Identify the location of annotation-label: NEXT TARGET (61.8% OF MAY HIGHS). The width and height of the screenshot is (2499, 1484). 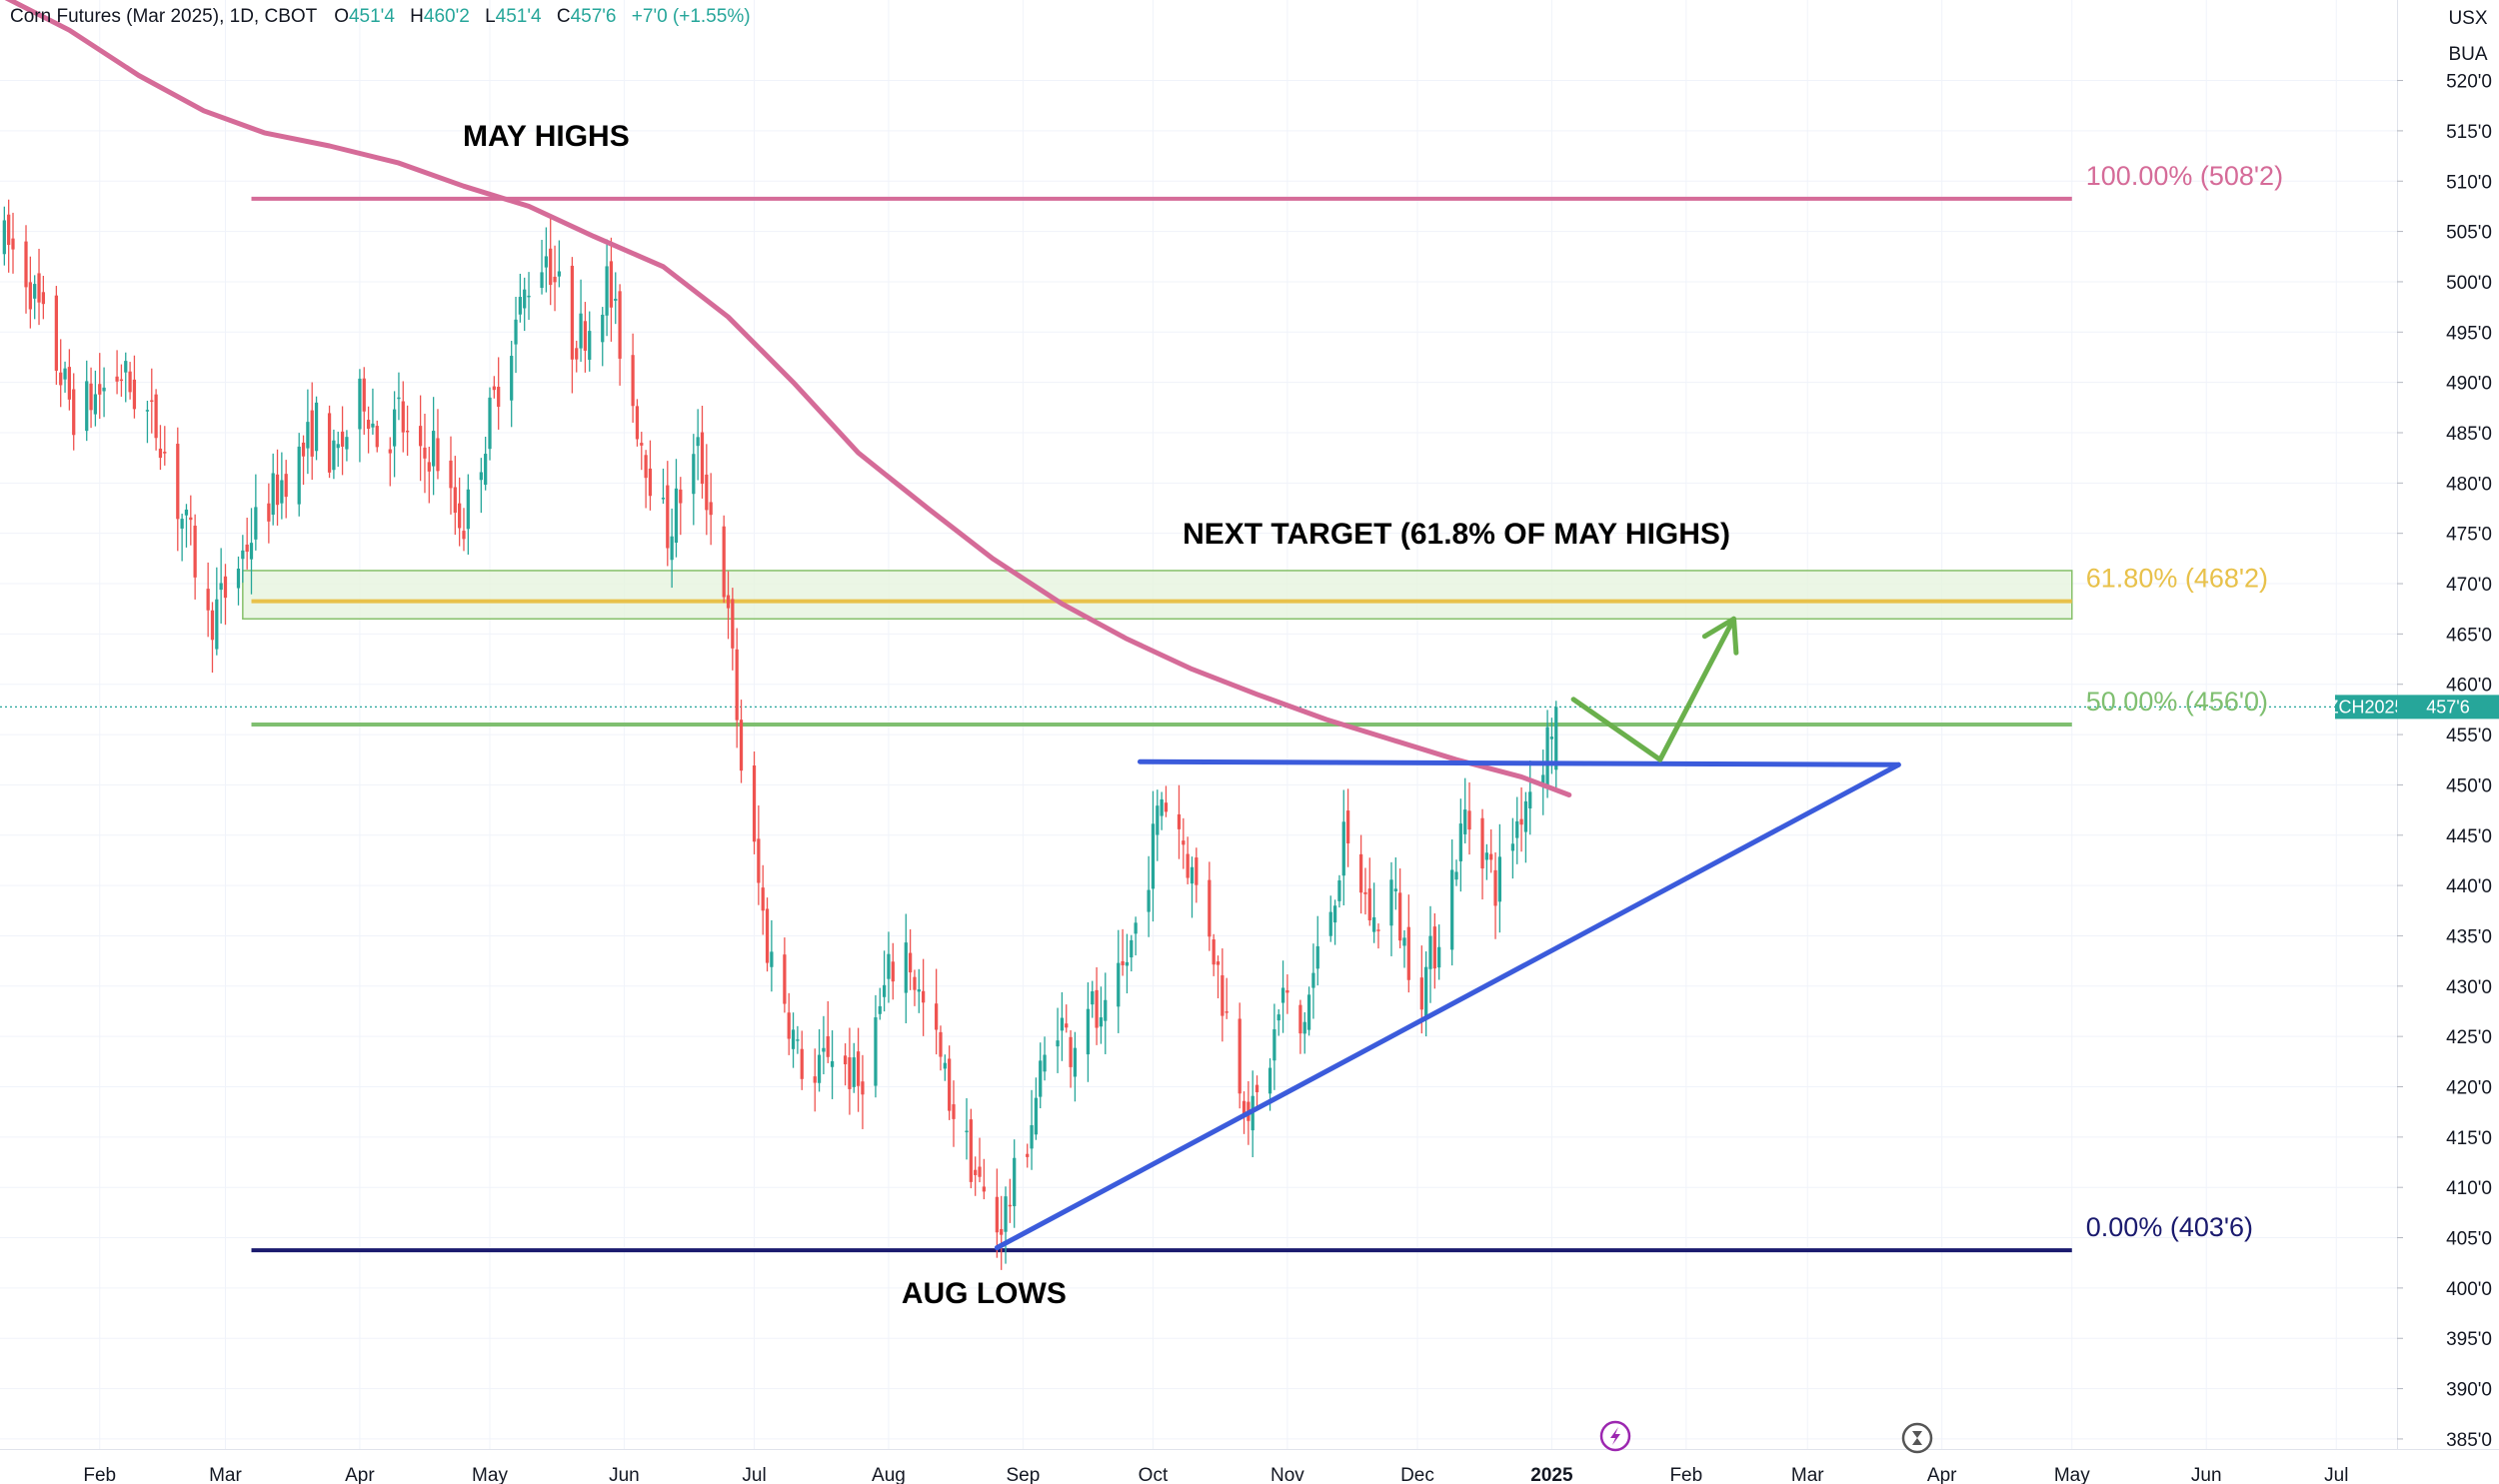
(1456, 534).